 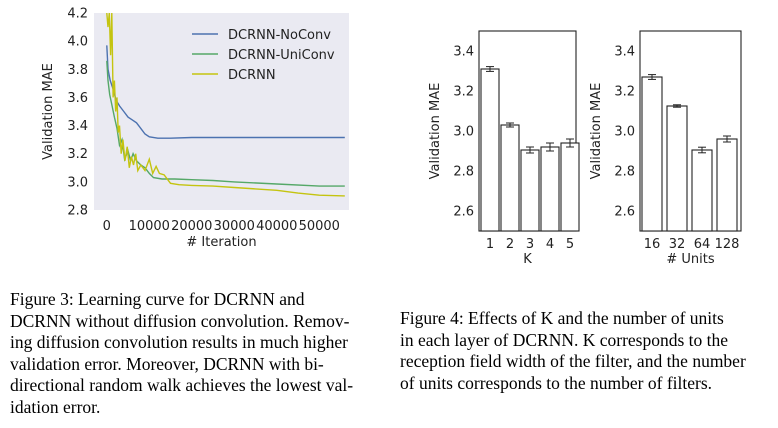 What do you see at coordinates (570, 244) in the screenshot?
I see `x-tick-label: 5` at bounding box center [570, 244].